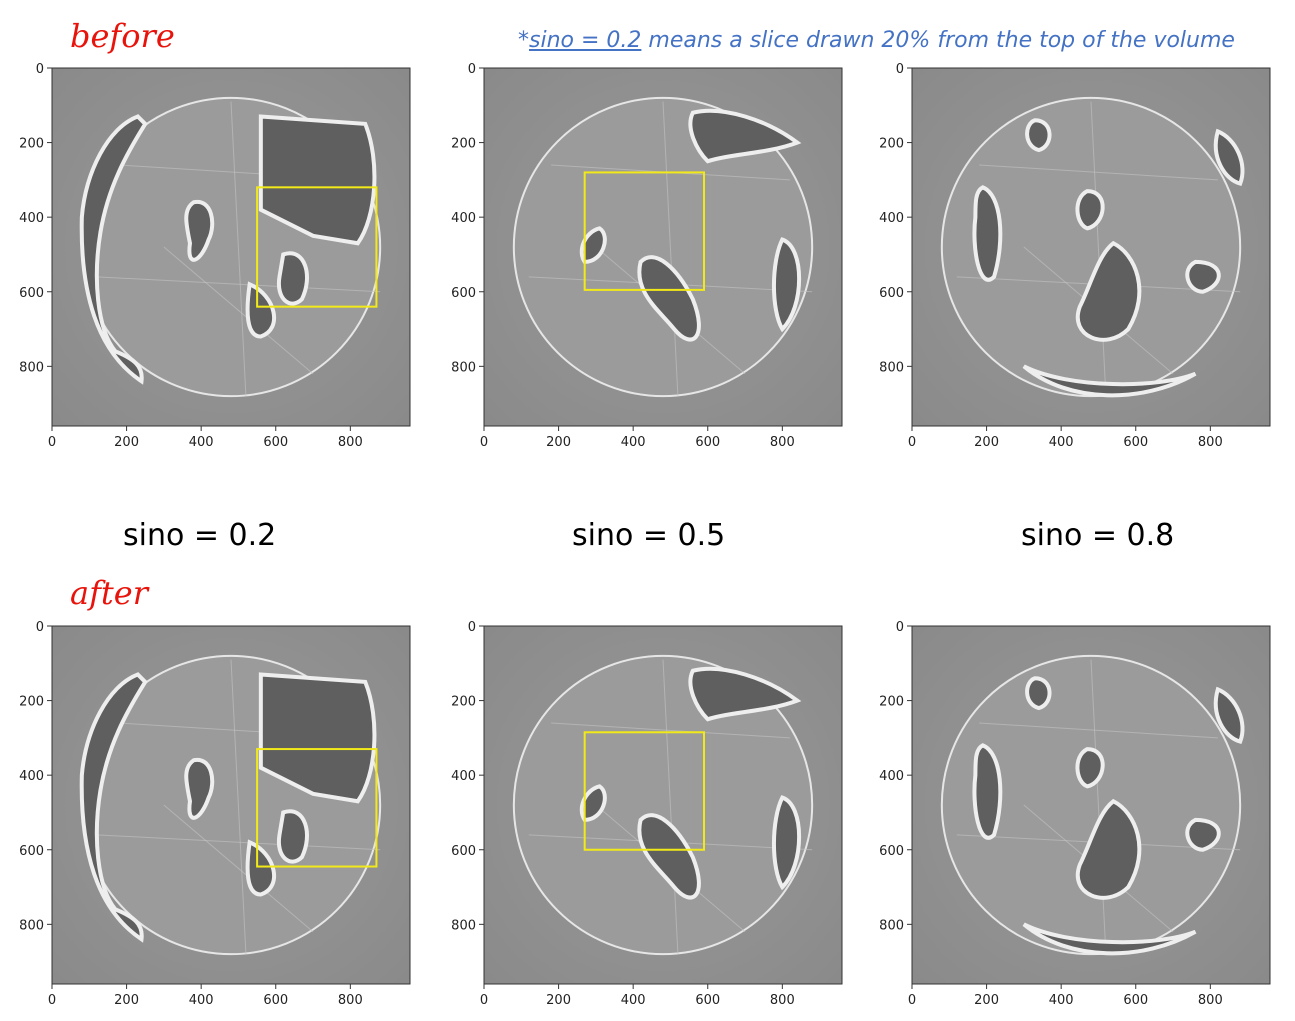 The image size is (1295, 1021). Describe the element at coordinates (122, 36) in the screenshot. I see `before-label: before` at that location.